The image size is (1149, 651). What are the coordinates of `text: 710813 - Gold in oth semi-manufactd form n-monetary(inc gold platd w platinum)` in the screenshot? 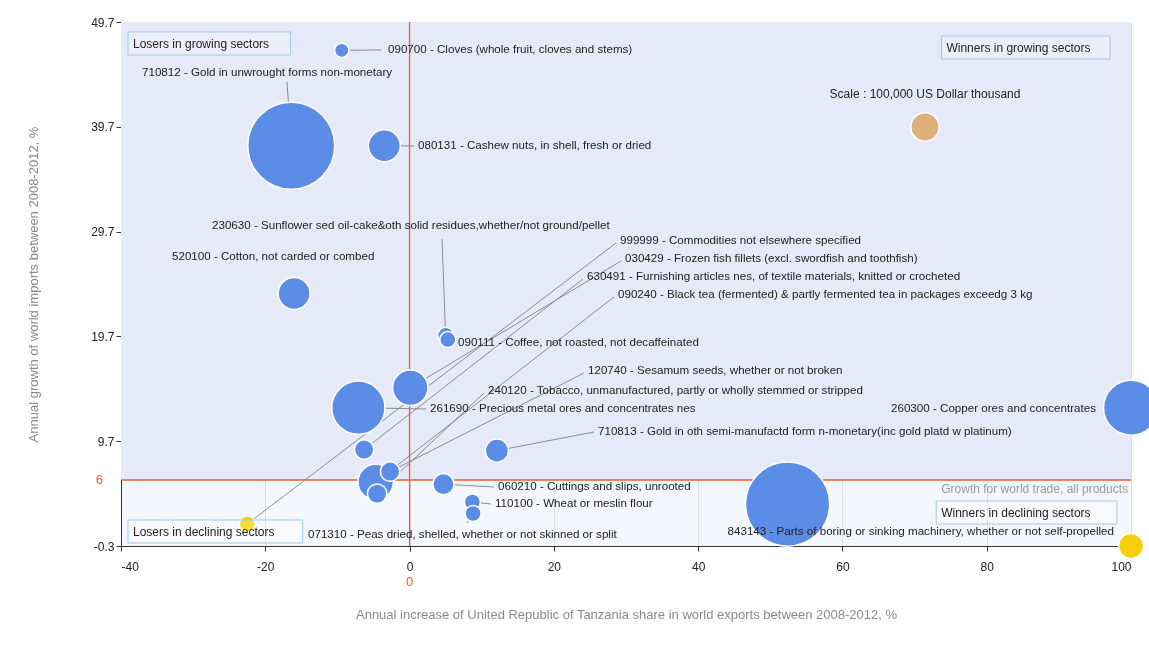 It's located at (805, 430).